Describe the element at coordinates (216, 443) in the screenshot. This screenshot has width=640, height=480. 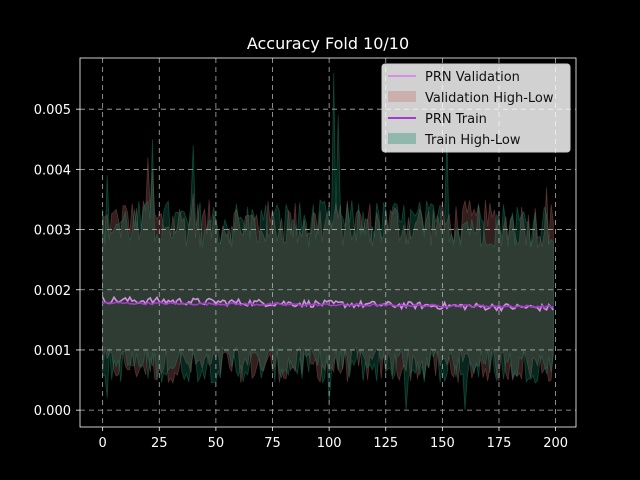
I see `x-tick-label: 50` at that location.